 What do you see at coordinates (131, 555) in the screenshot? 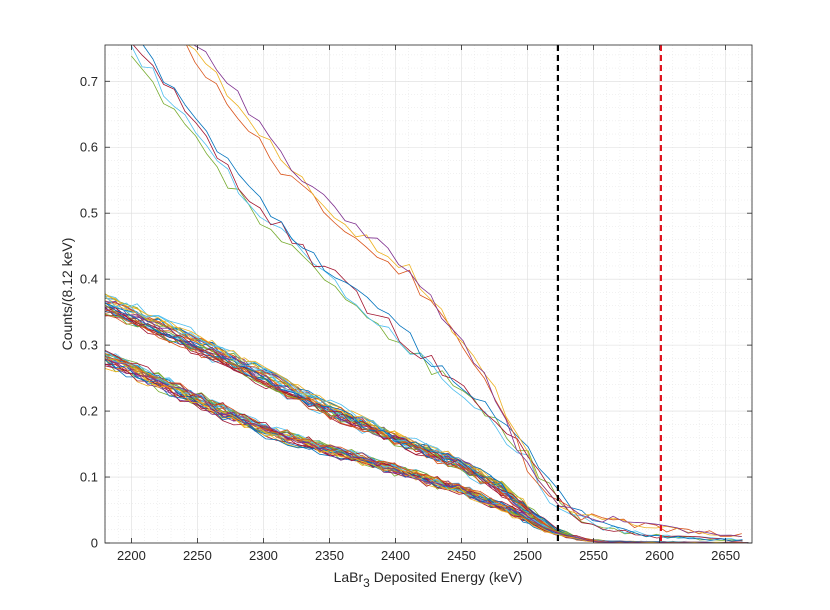
I see `x-tick-label: 2200` at bounding box center [131, 555].